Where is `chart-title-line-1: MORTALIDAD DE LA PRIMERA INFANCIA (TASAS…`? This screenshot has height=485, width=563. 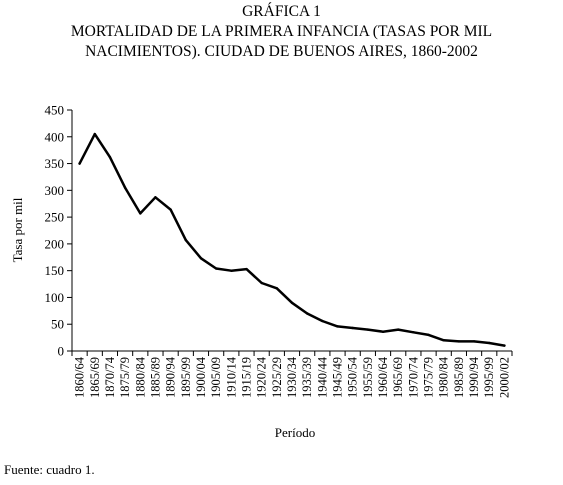 chart-title-line-1: MORTALIDAD DE LA PRIMERA INFANCIA (TASAS… is located at coordinates (281, 31).